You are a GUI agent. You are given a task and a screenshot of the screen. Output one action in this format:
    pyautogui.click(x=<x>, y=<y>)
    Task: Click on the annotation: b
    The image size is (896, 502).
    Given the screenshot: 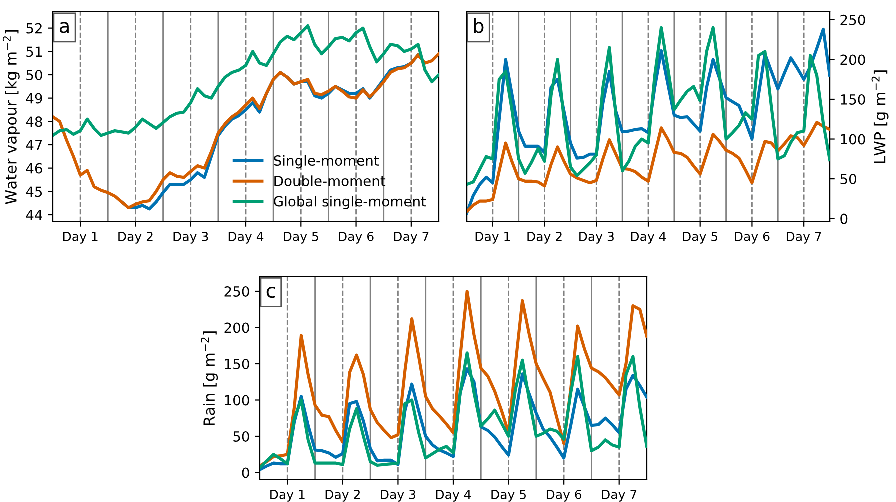 What is the action you would take?
    pyautogui.click(x=479, y=26)
    